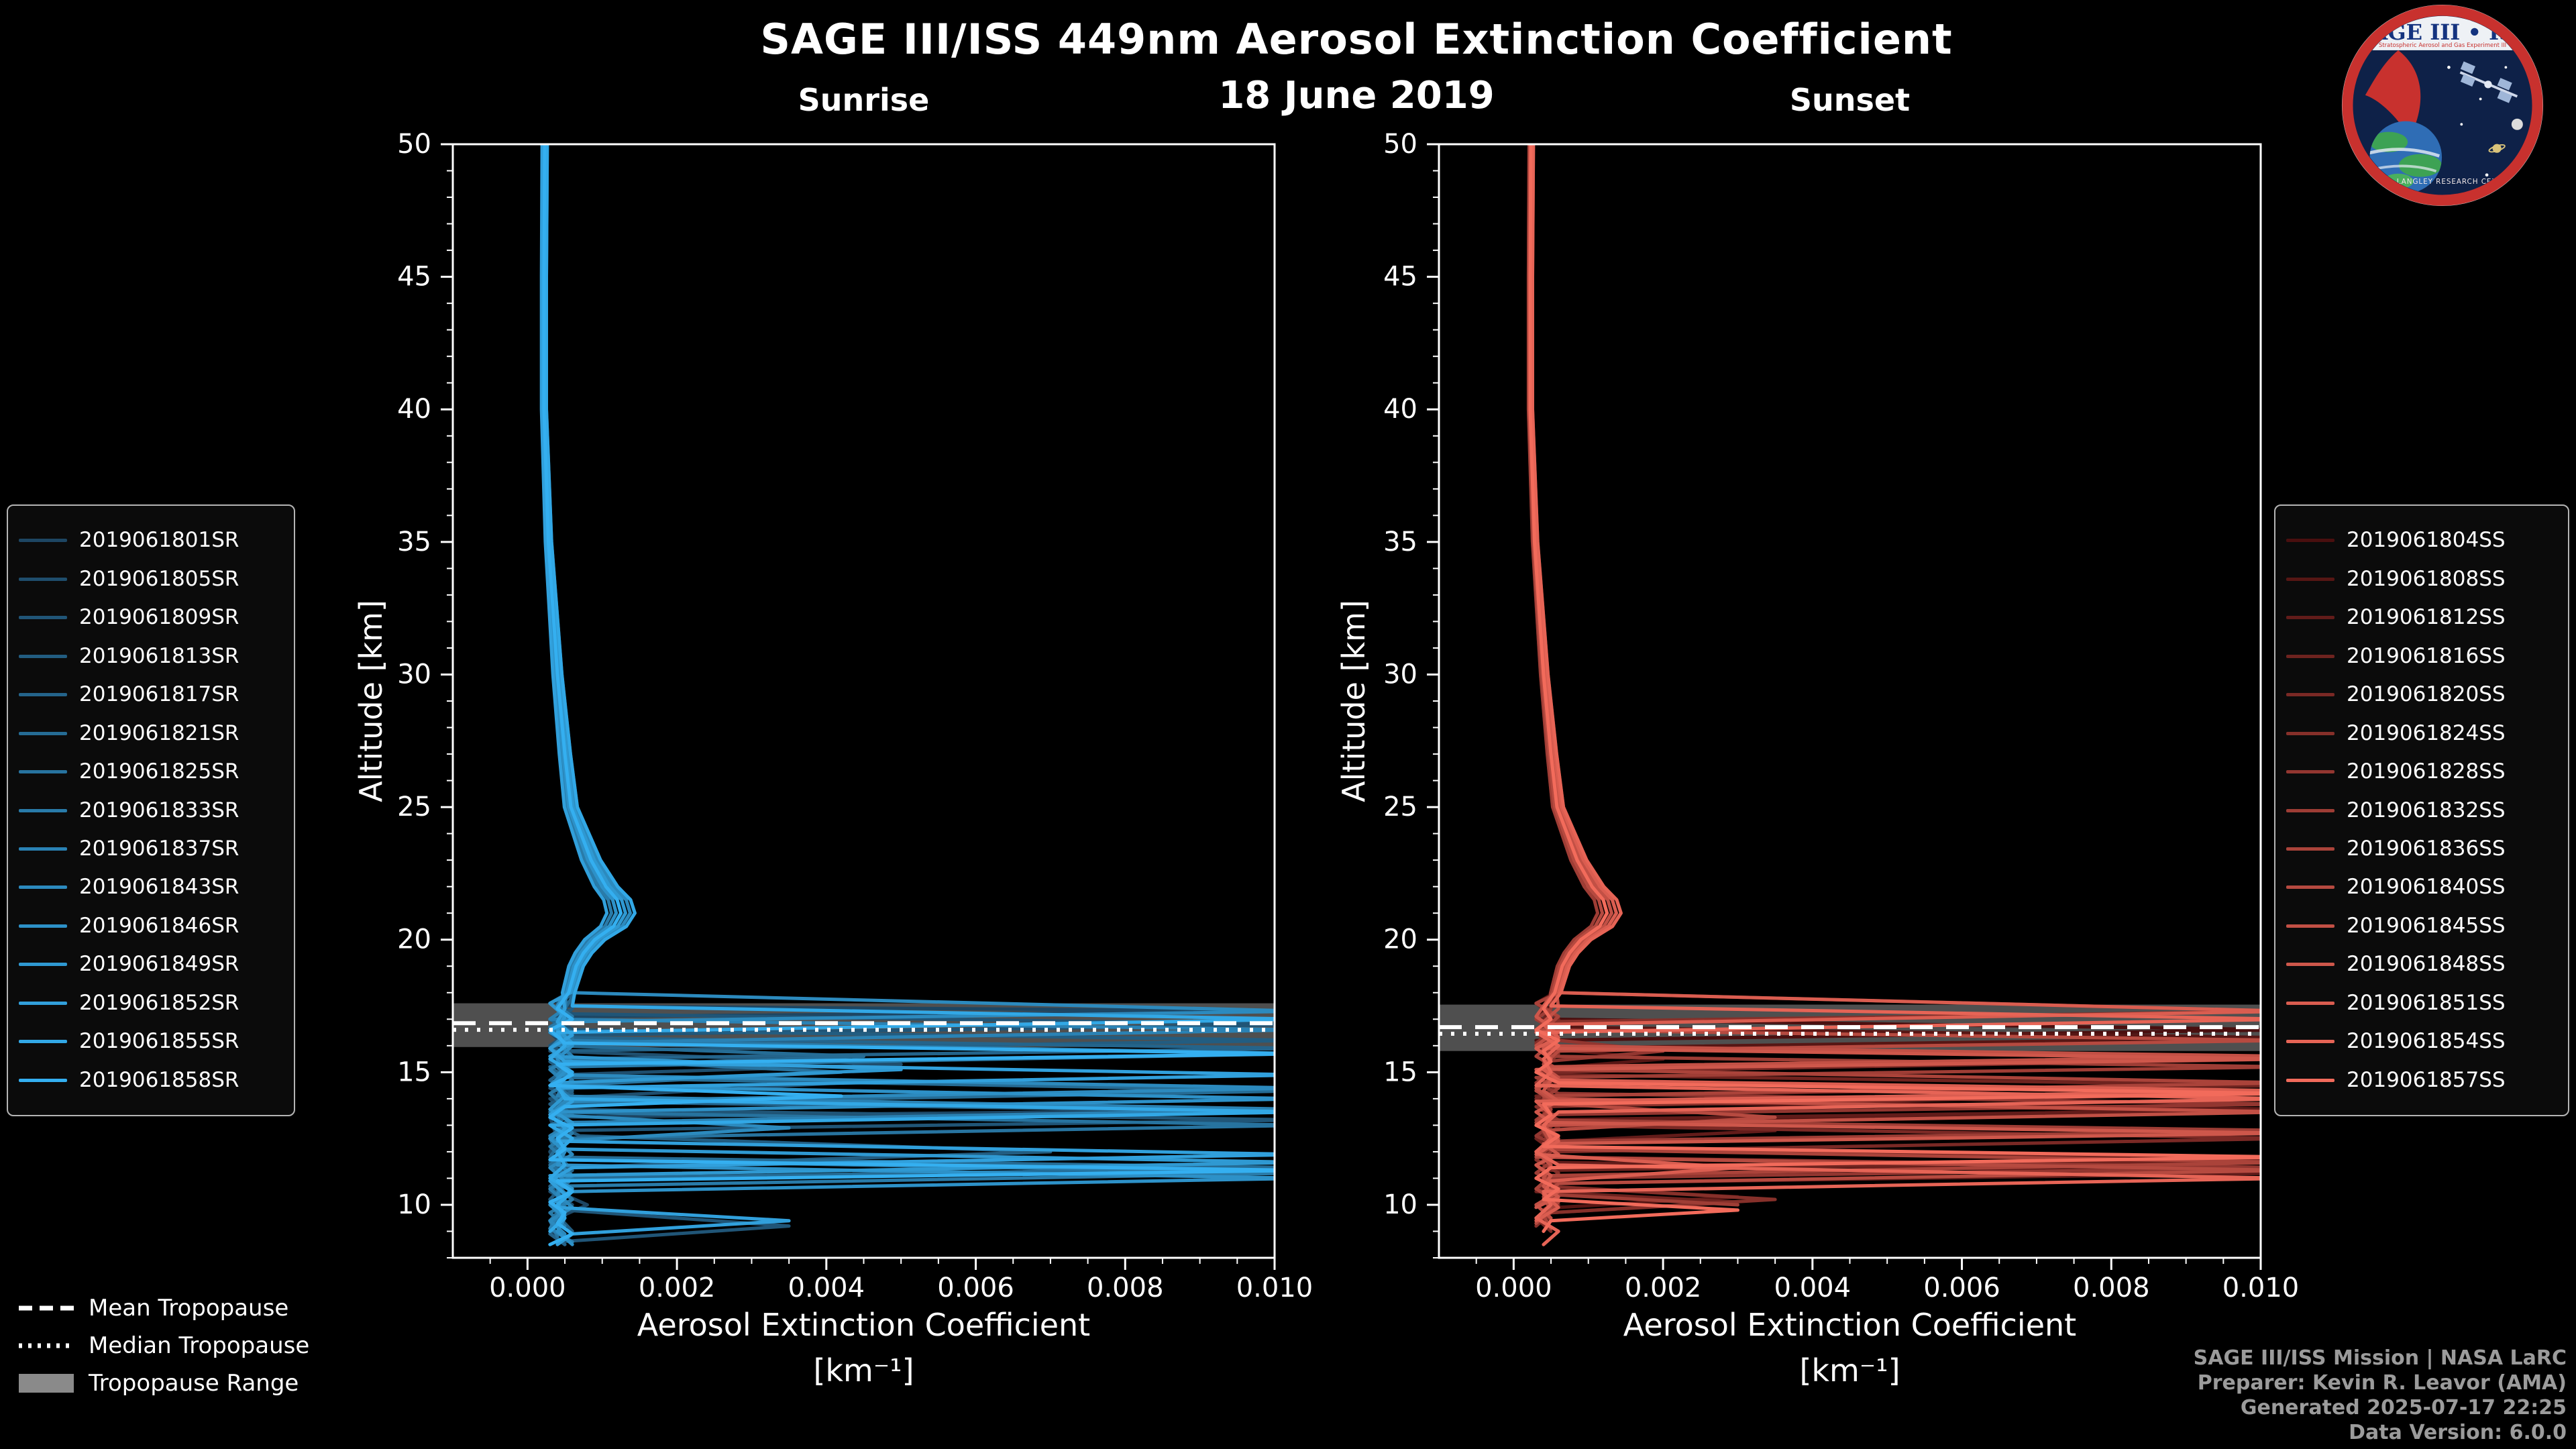 This screenshot has width=2576, height=1449. What do you see at coordinates (151, 540) in the screenshot?
I see `legend-item: 2019061801SR` at bounding box center [151, 540].